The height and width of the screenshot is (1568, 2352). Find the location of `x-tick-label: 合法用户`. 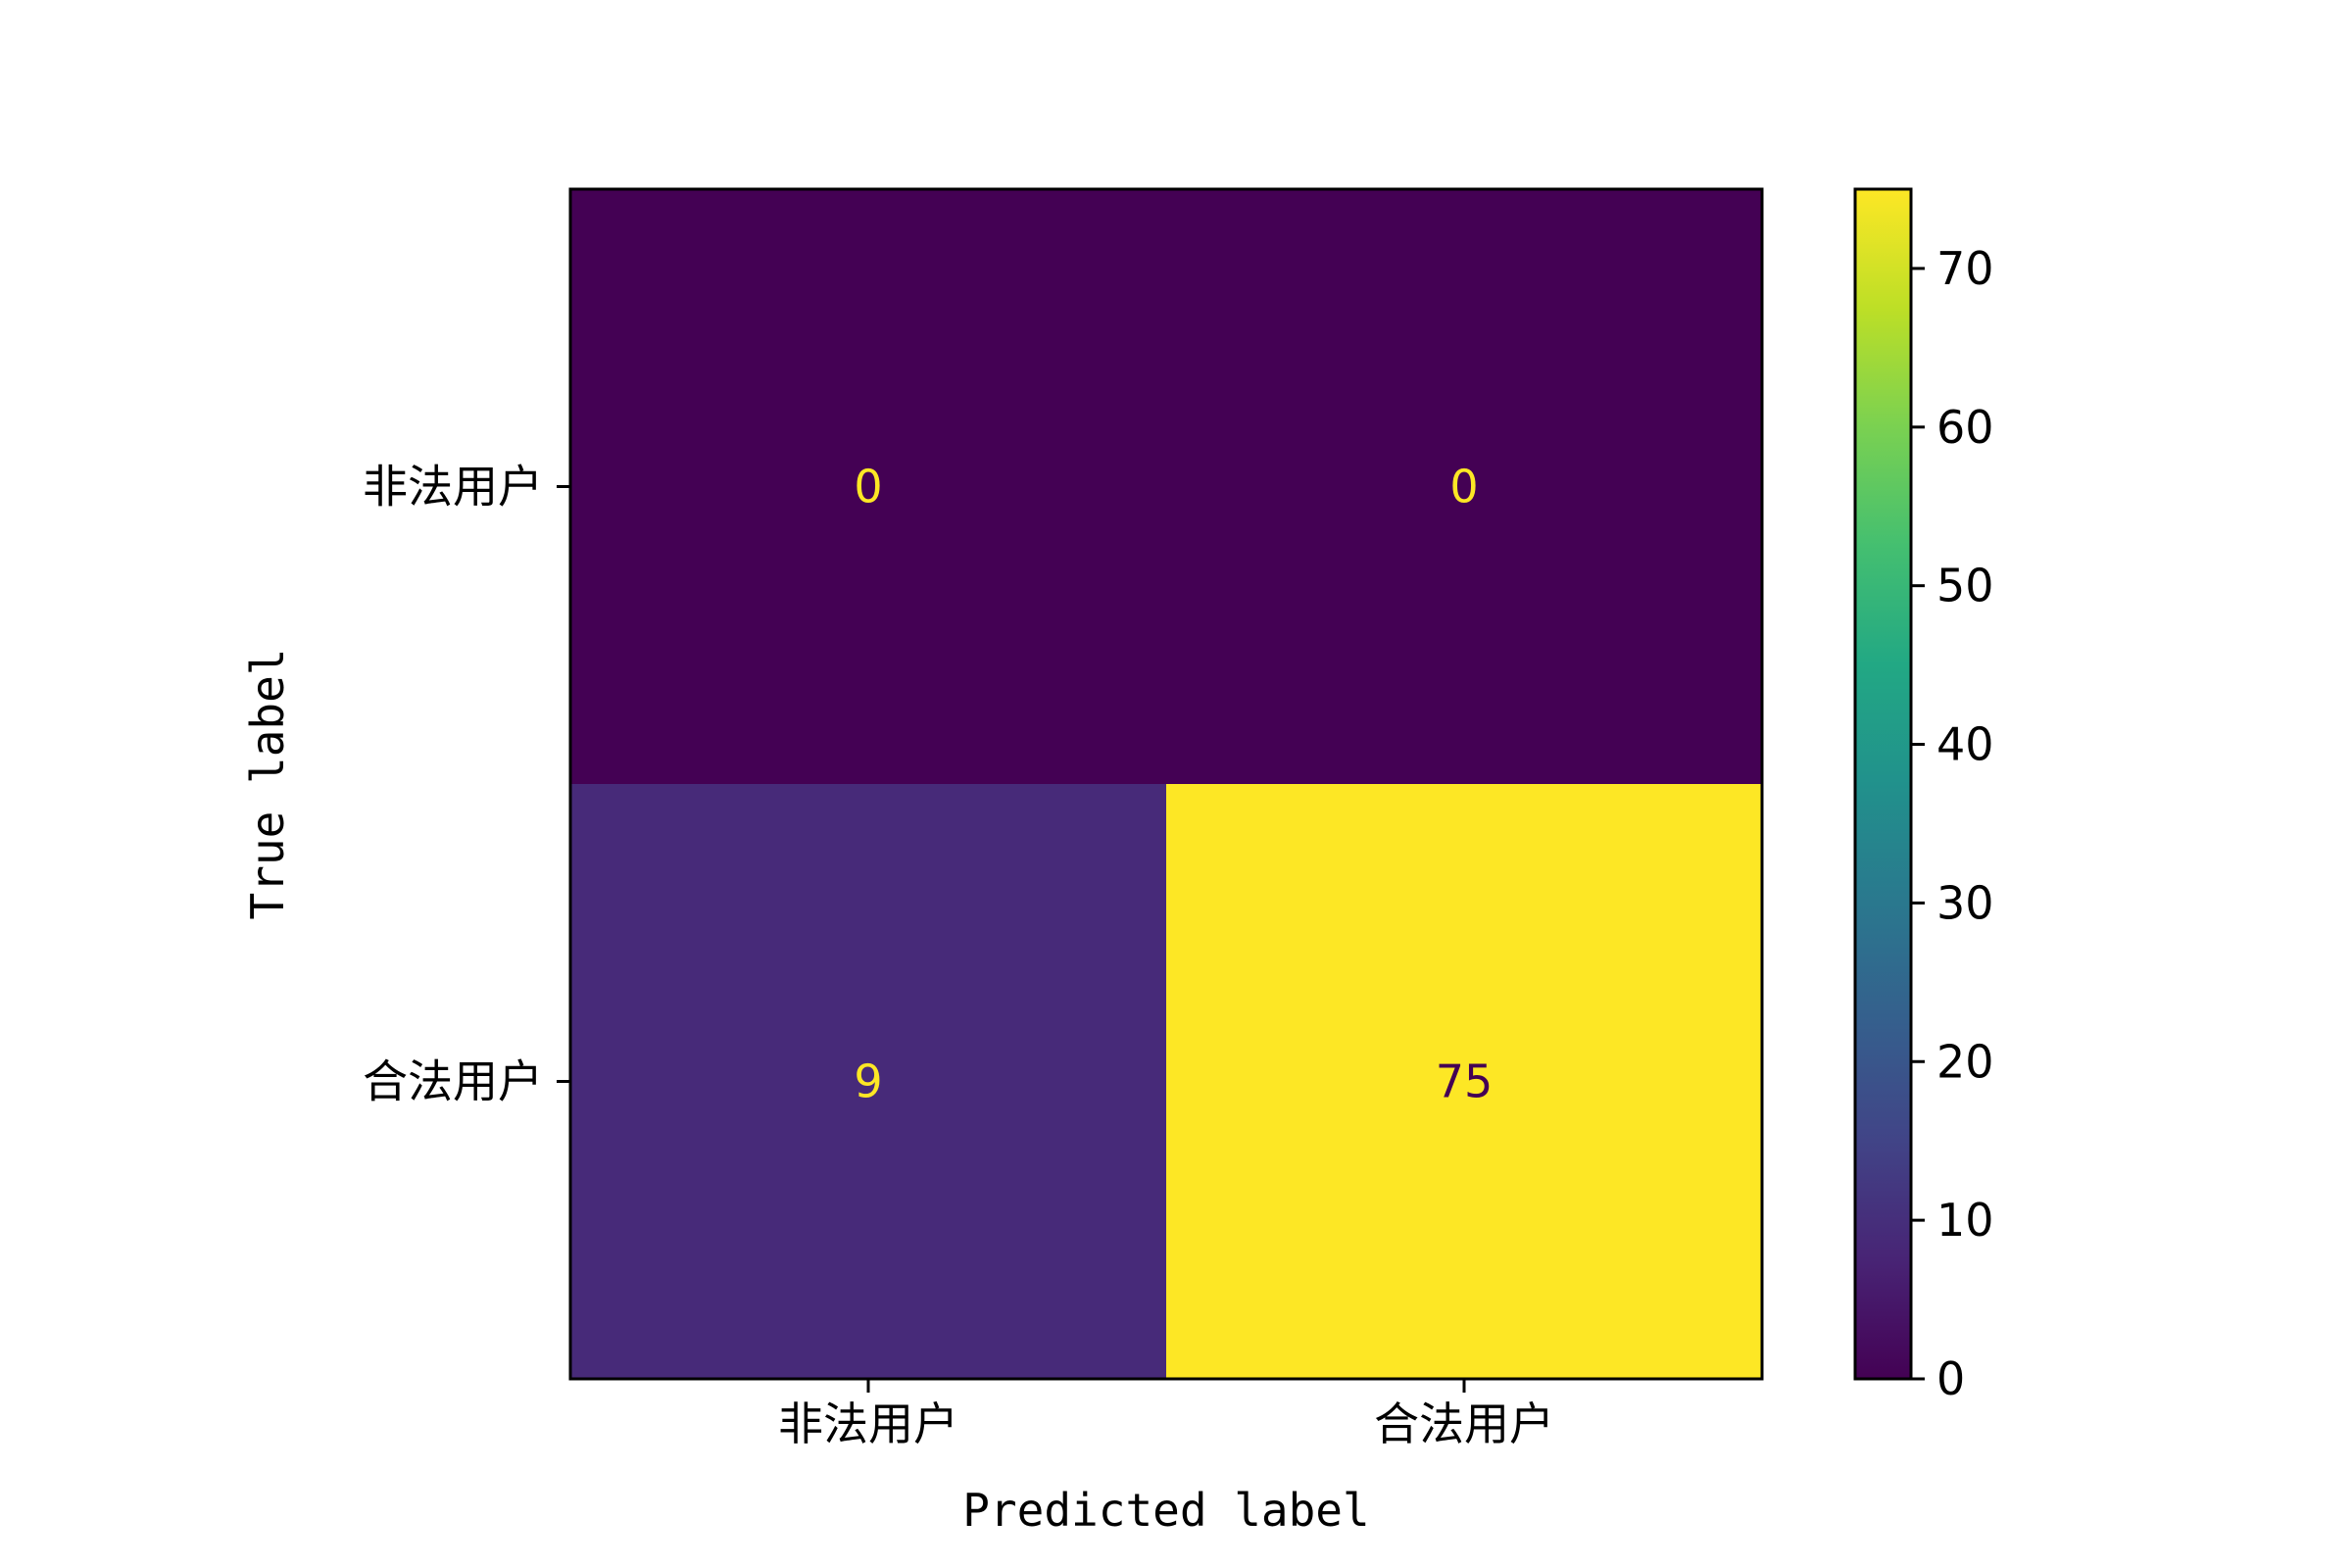

x-tick-label: 合法用户 is located at coordinates (1464, 1423).